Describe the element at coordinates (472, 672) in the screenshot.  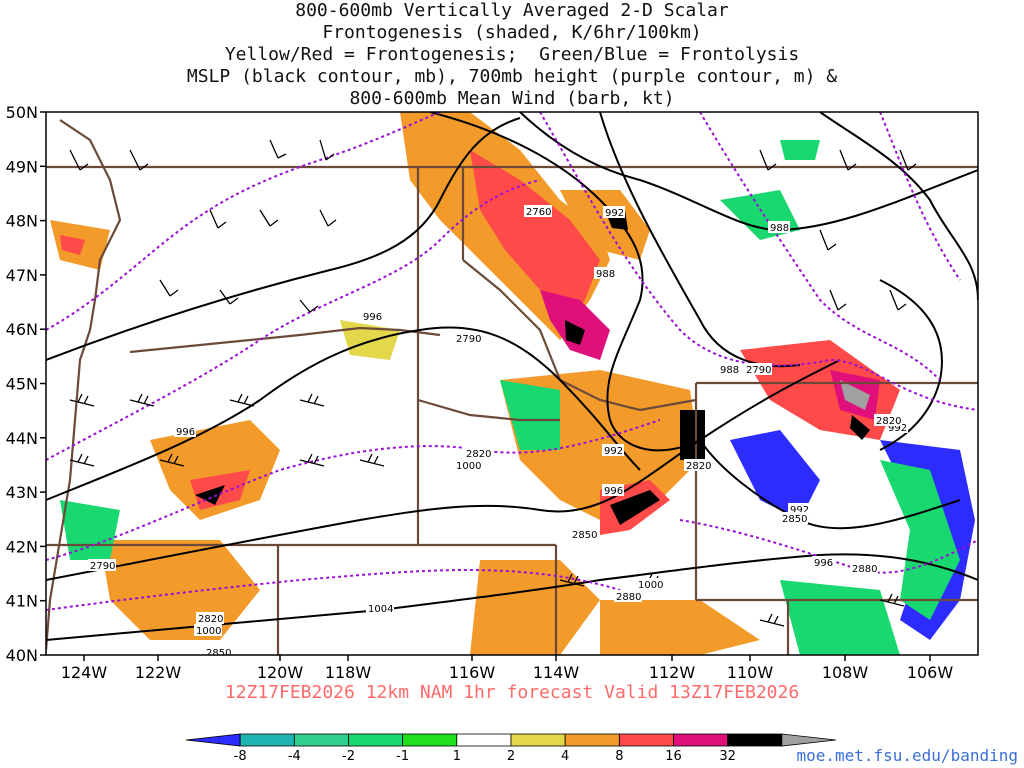
I see `lon-tick-label: 116W` at that location.